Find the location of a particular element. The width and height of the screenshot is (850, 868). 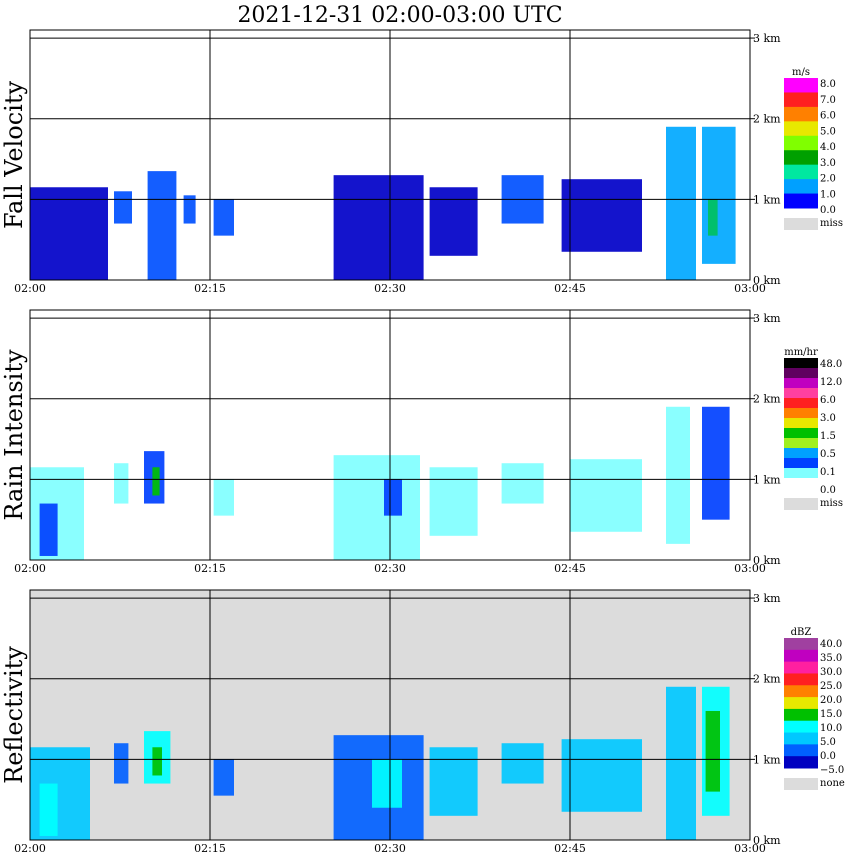

legend-label: 1.5 is located at coordinates (828, 436).